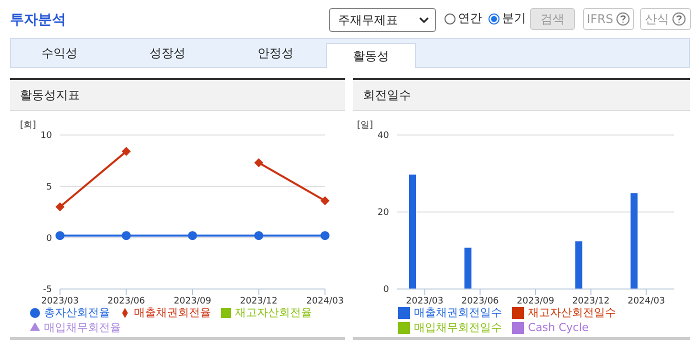 Image resolution: width=697 pixels, height=342 pixels. I want to click on text: 투자분석, so click(38, 20).